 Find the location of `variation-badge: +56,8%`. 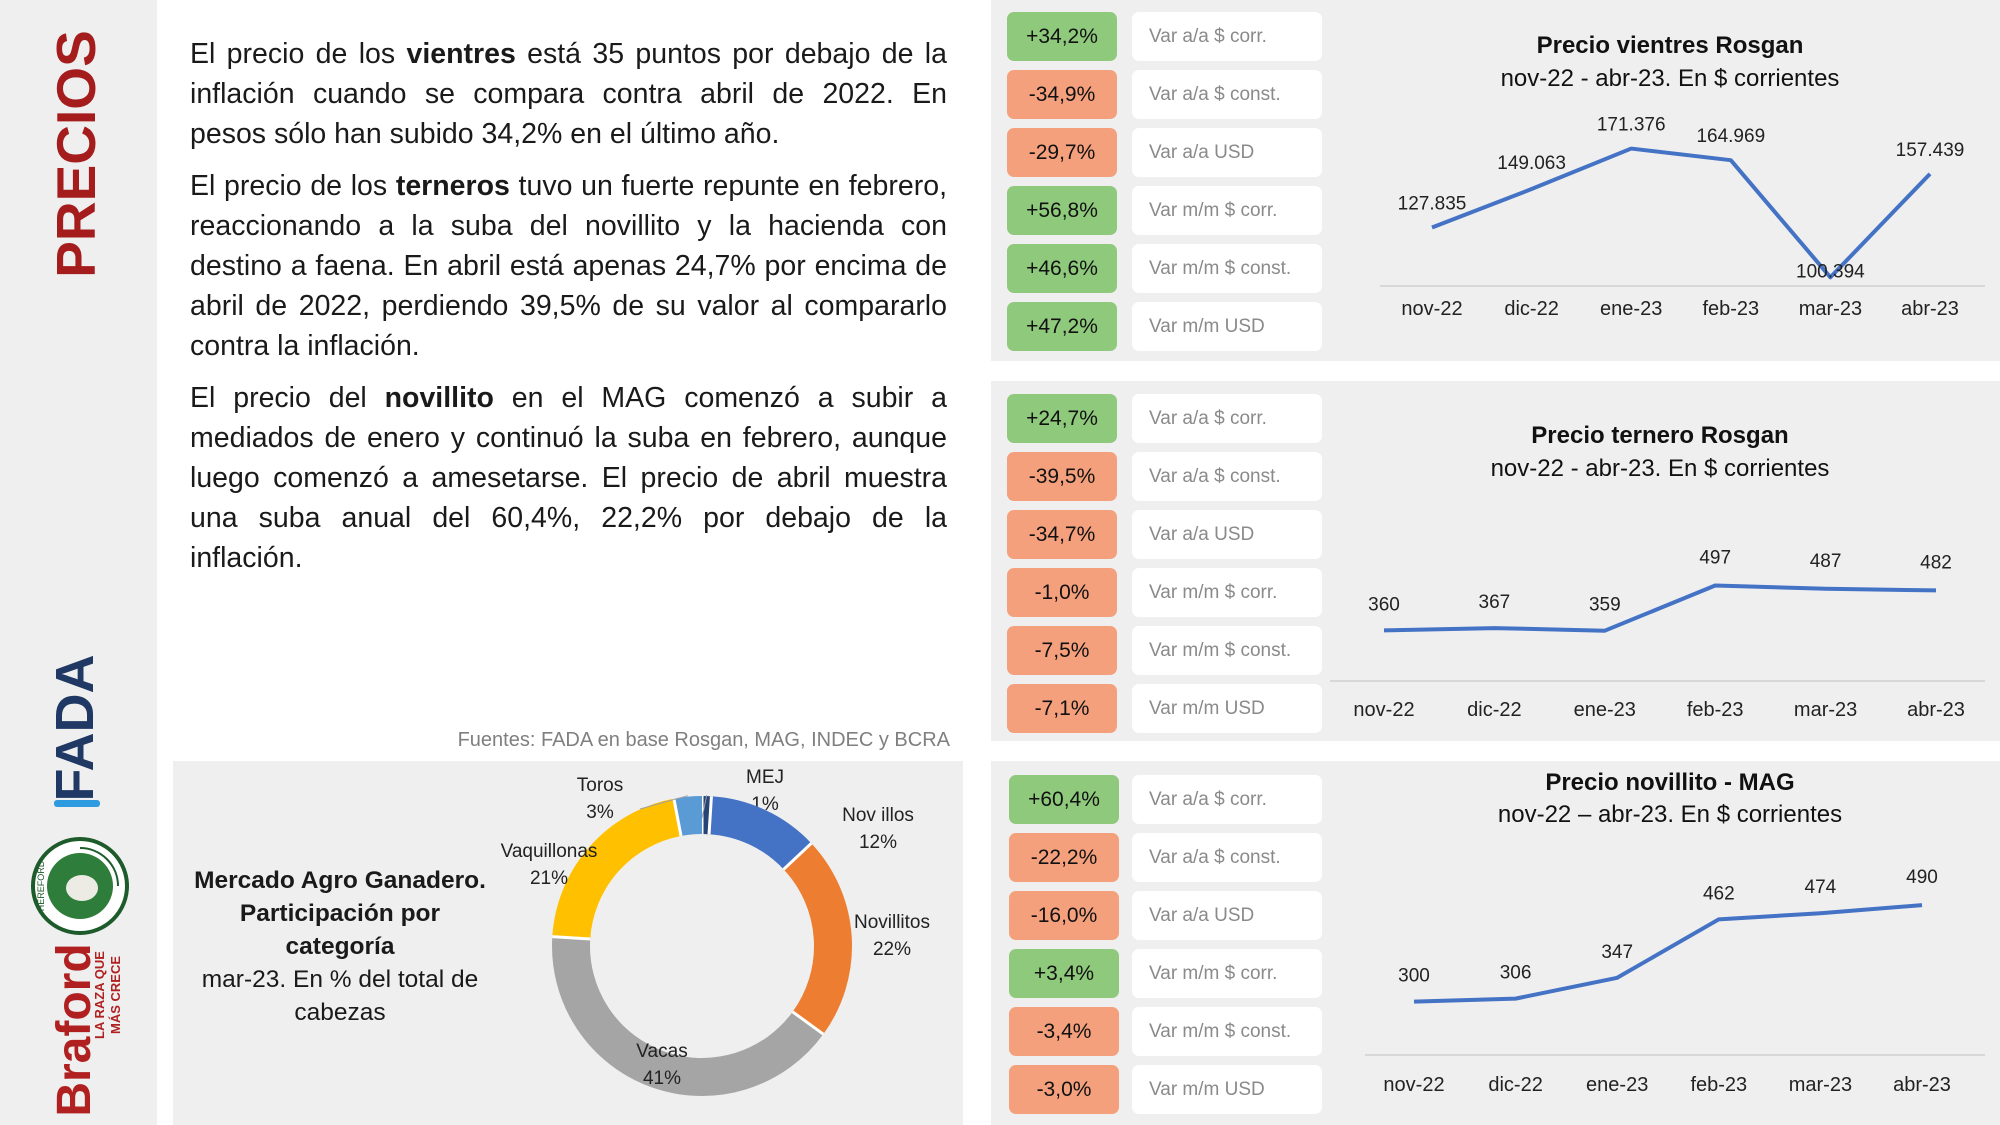

variation-badge: +56,8% is located at coordinates (1062, 210).